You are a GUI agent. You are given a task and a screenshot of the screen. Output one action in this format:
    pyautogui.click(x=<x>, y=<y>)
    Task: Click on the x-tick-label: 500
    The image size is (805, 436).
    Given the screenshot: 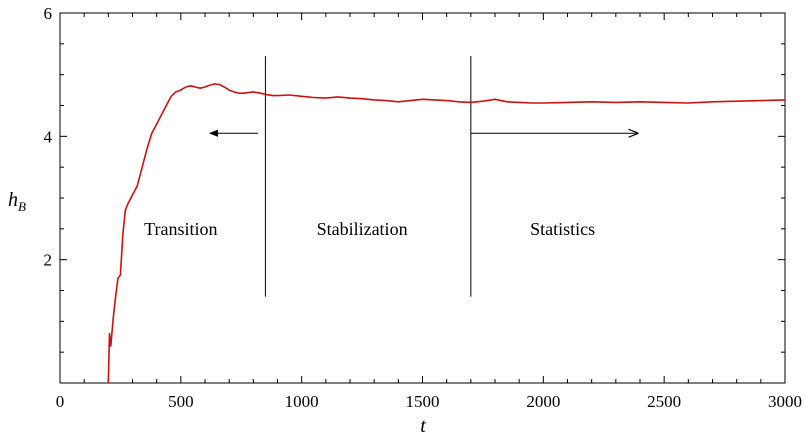 What is the action you would take?
    pyautogui.click(x=181, y=401)
    